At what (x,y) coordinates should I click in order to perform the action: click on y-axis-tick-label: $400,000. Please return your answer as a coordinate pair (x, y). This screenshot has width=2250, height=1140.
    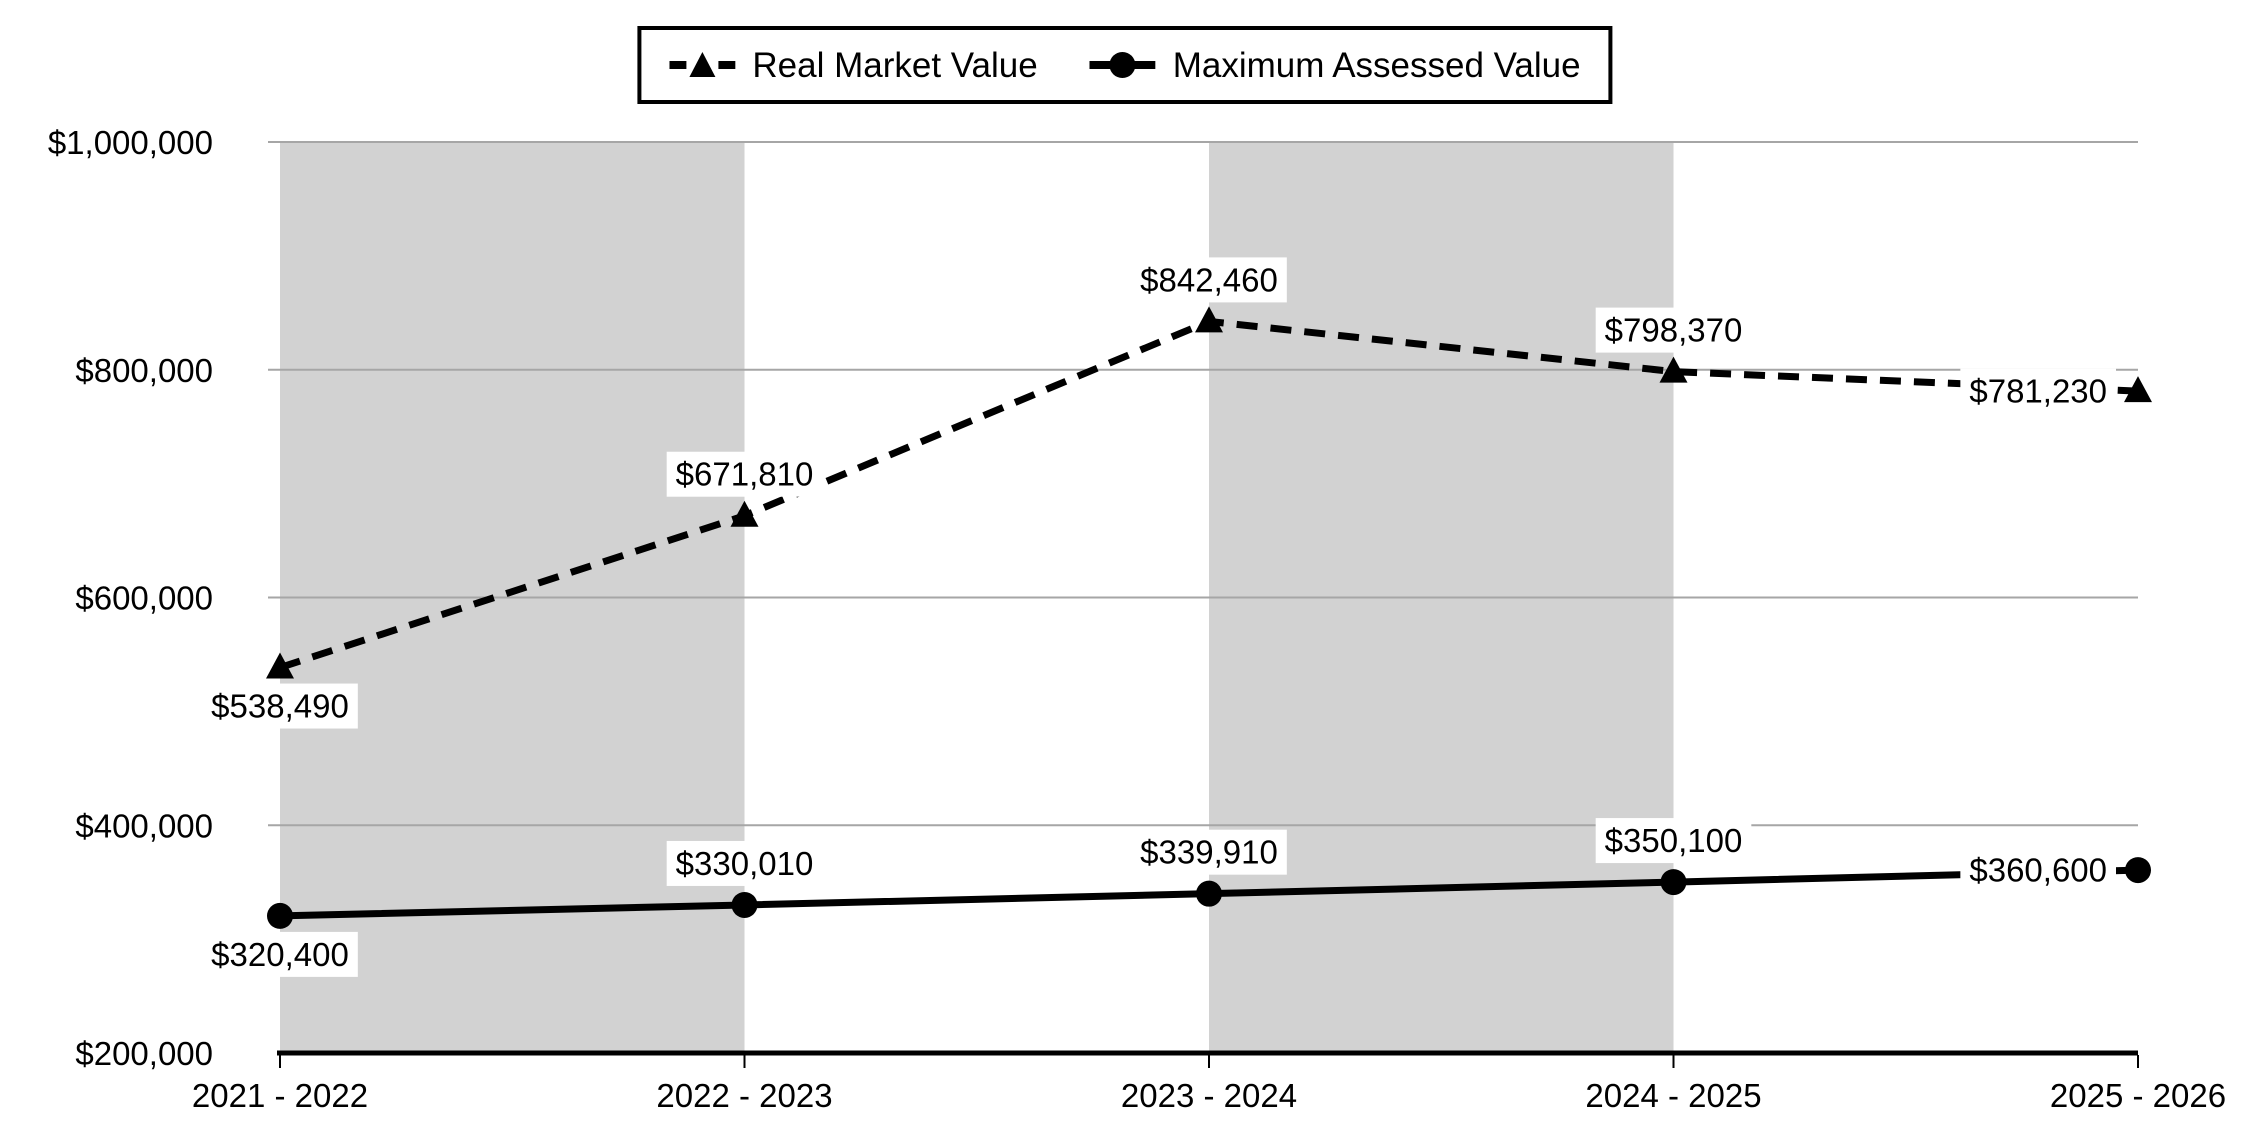
    Looking at the image, I should click on (144, 825).